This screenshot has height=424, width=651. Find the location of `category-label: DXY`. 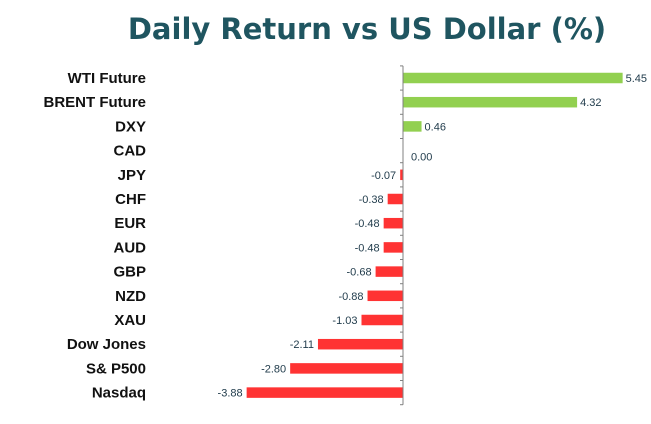

category-label: DXY is located at coordinates (130, 126).